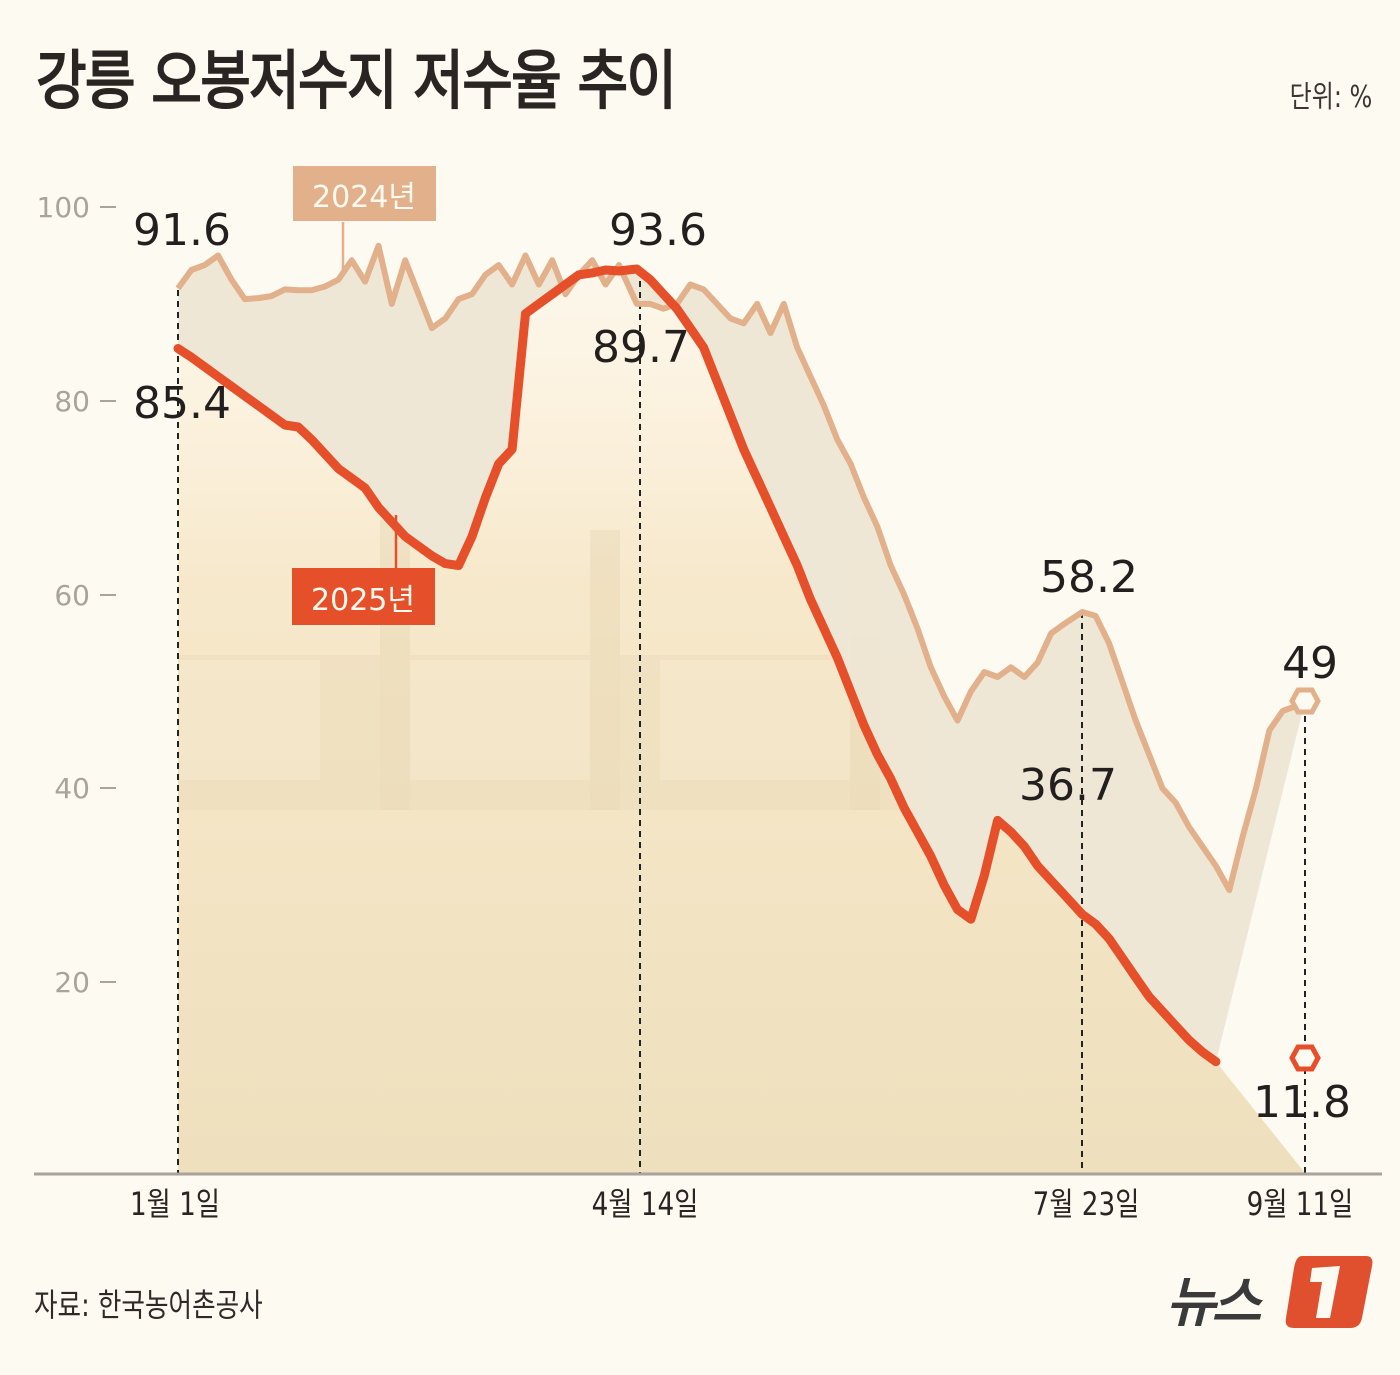  Describe the element at coordinates (1300, 1203) in the screenshot. I see `x-tick-label: 9월 11일` at that location.